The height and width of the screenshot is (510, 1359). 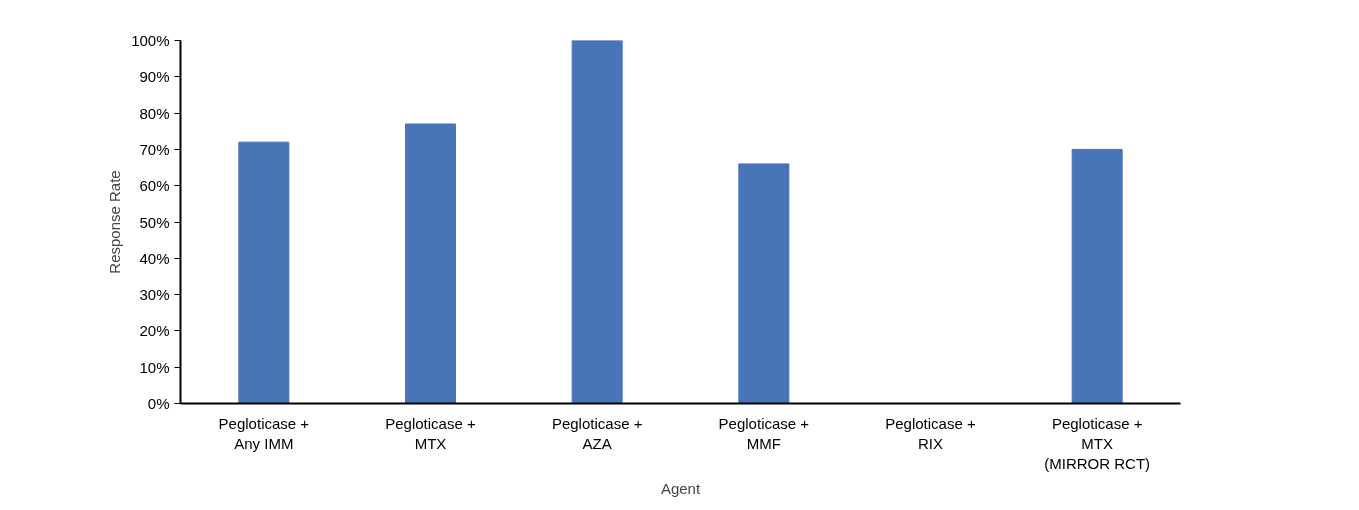 What do you see at coordinates (680, 489) in the screenshot?
I see `x-axis-title: Agent` at bounding box center [680, 489].